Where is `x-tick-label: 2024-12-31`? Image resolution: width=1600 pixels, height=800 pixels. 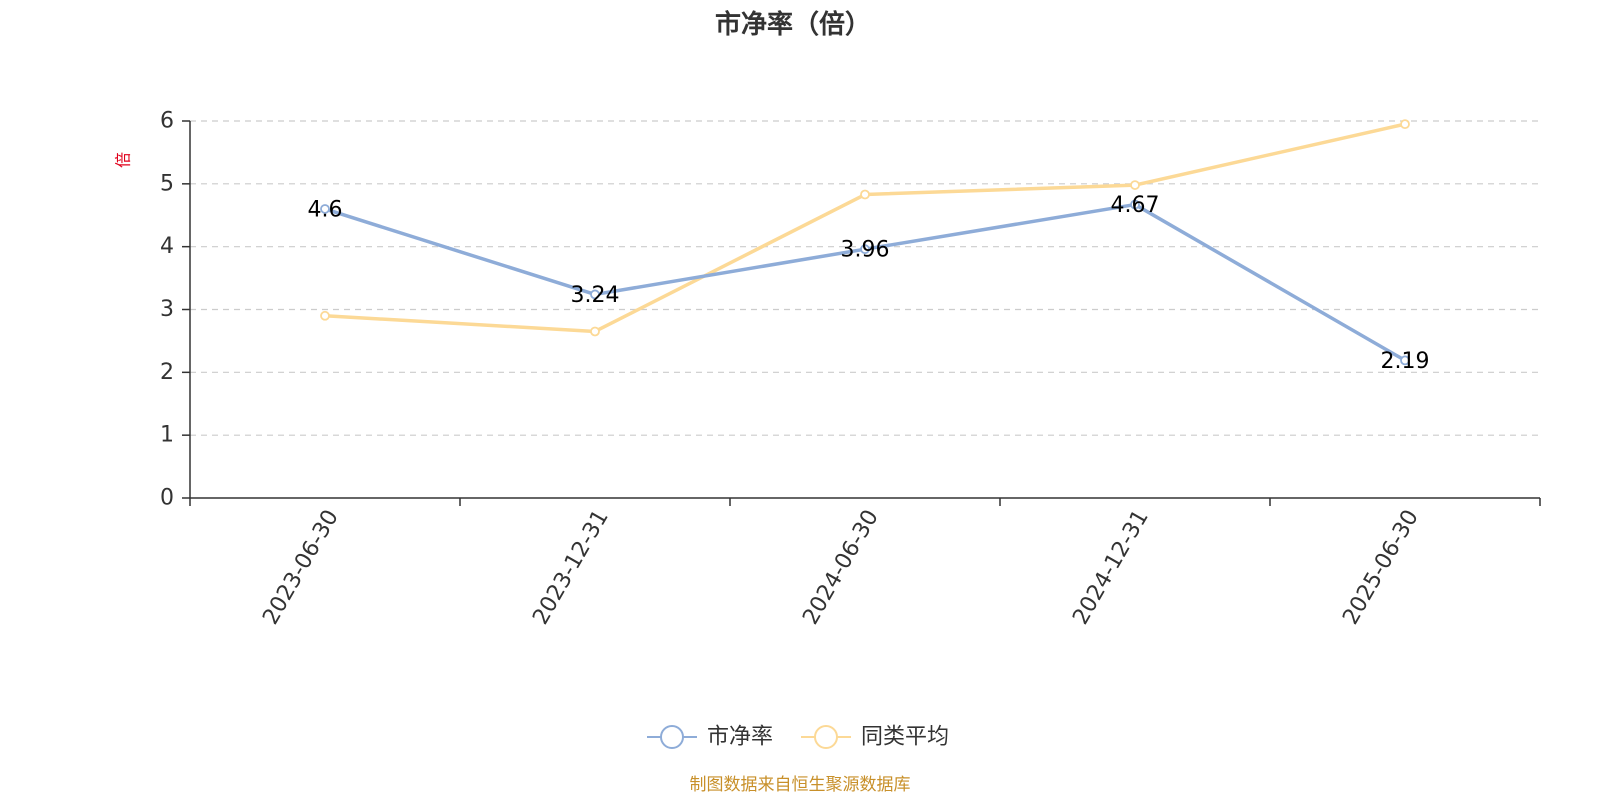 x-tick-label: 2024-12-31 is located at coordinates (1111, 567).